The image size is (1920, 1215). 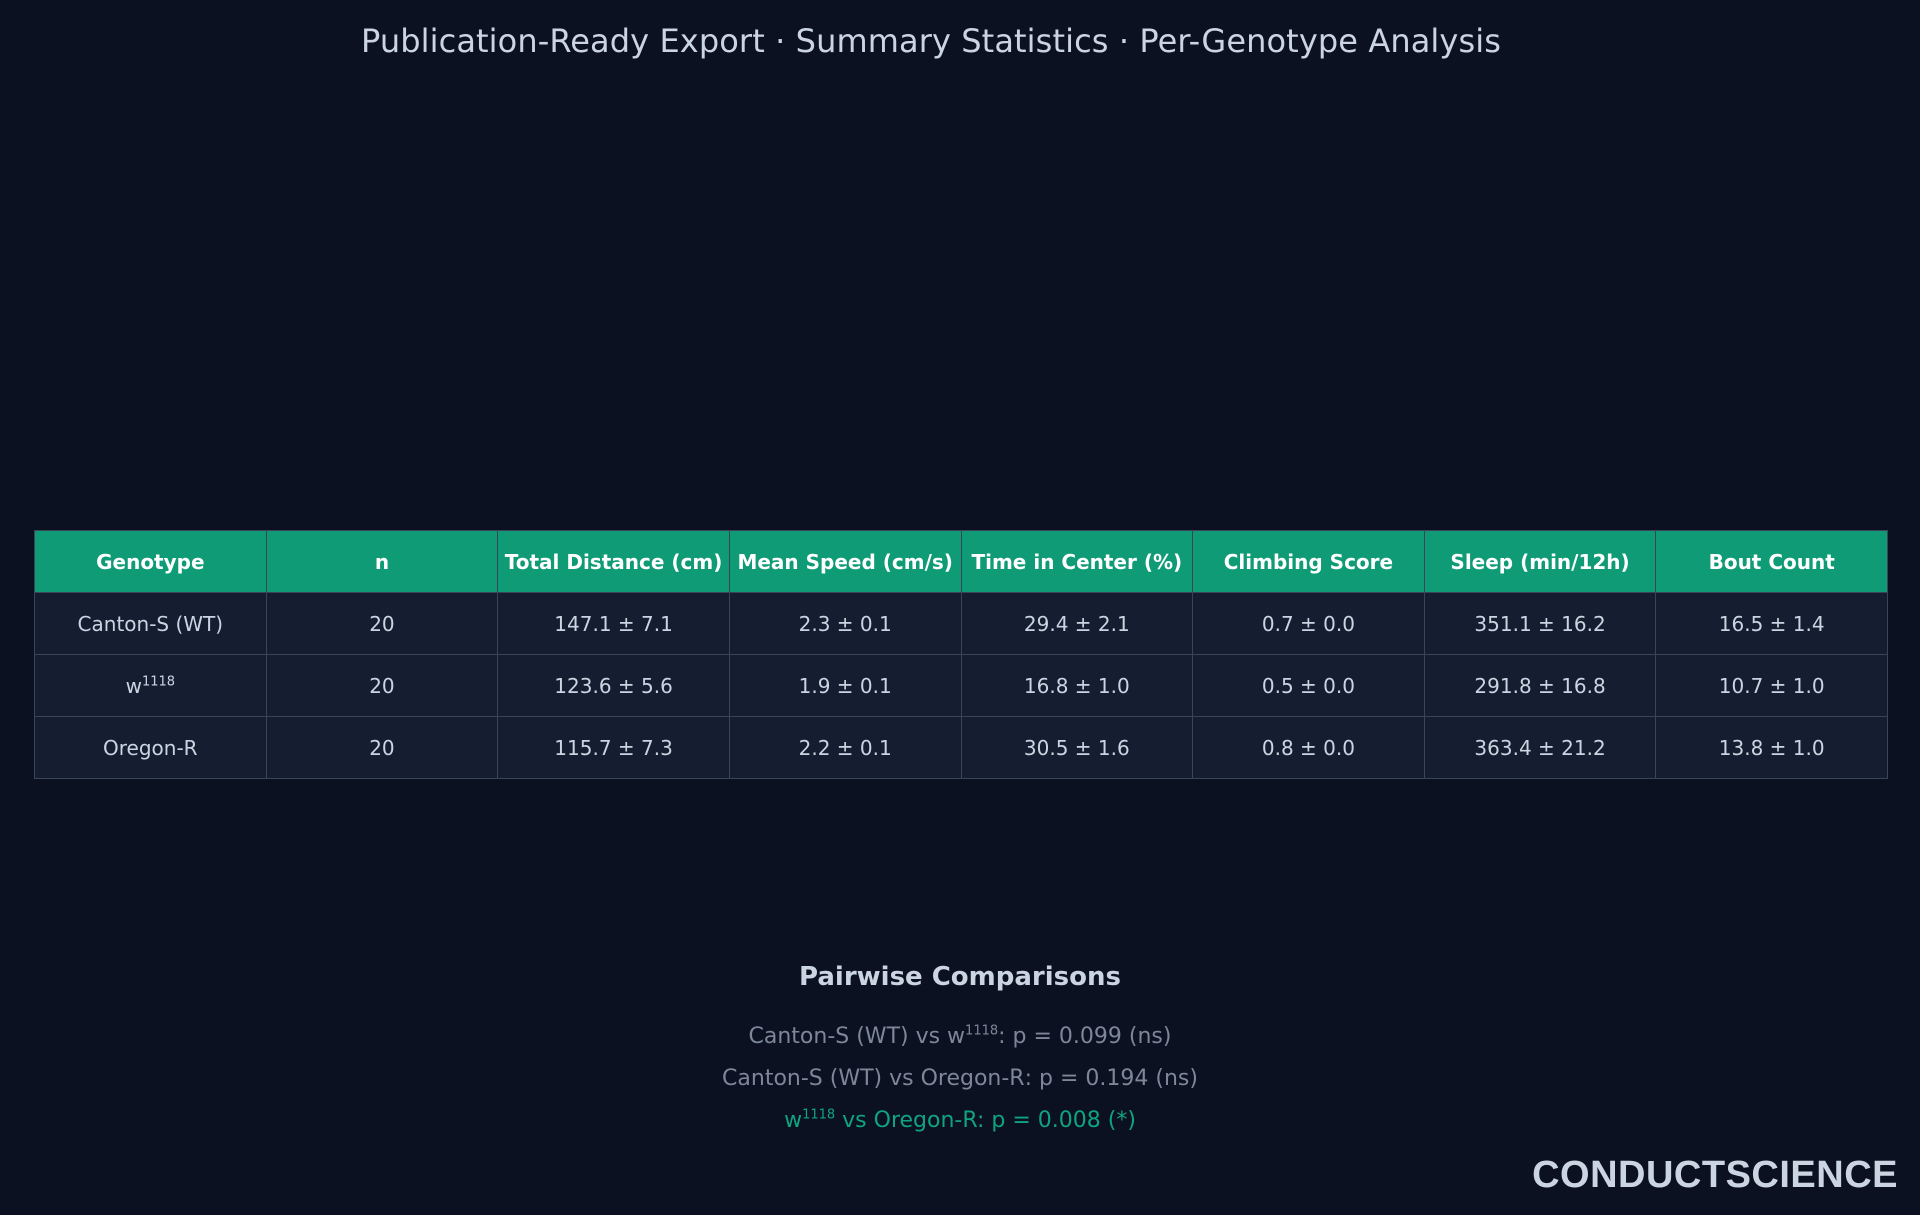 I want to click on cell-time-in-center: 29.4 ± 2.1, so click(x=1077, y=623).